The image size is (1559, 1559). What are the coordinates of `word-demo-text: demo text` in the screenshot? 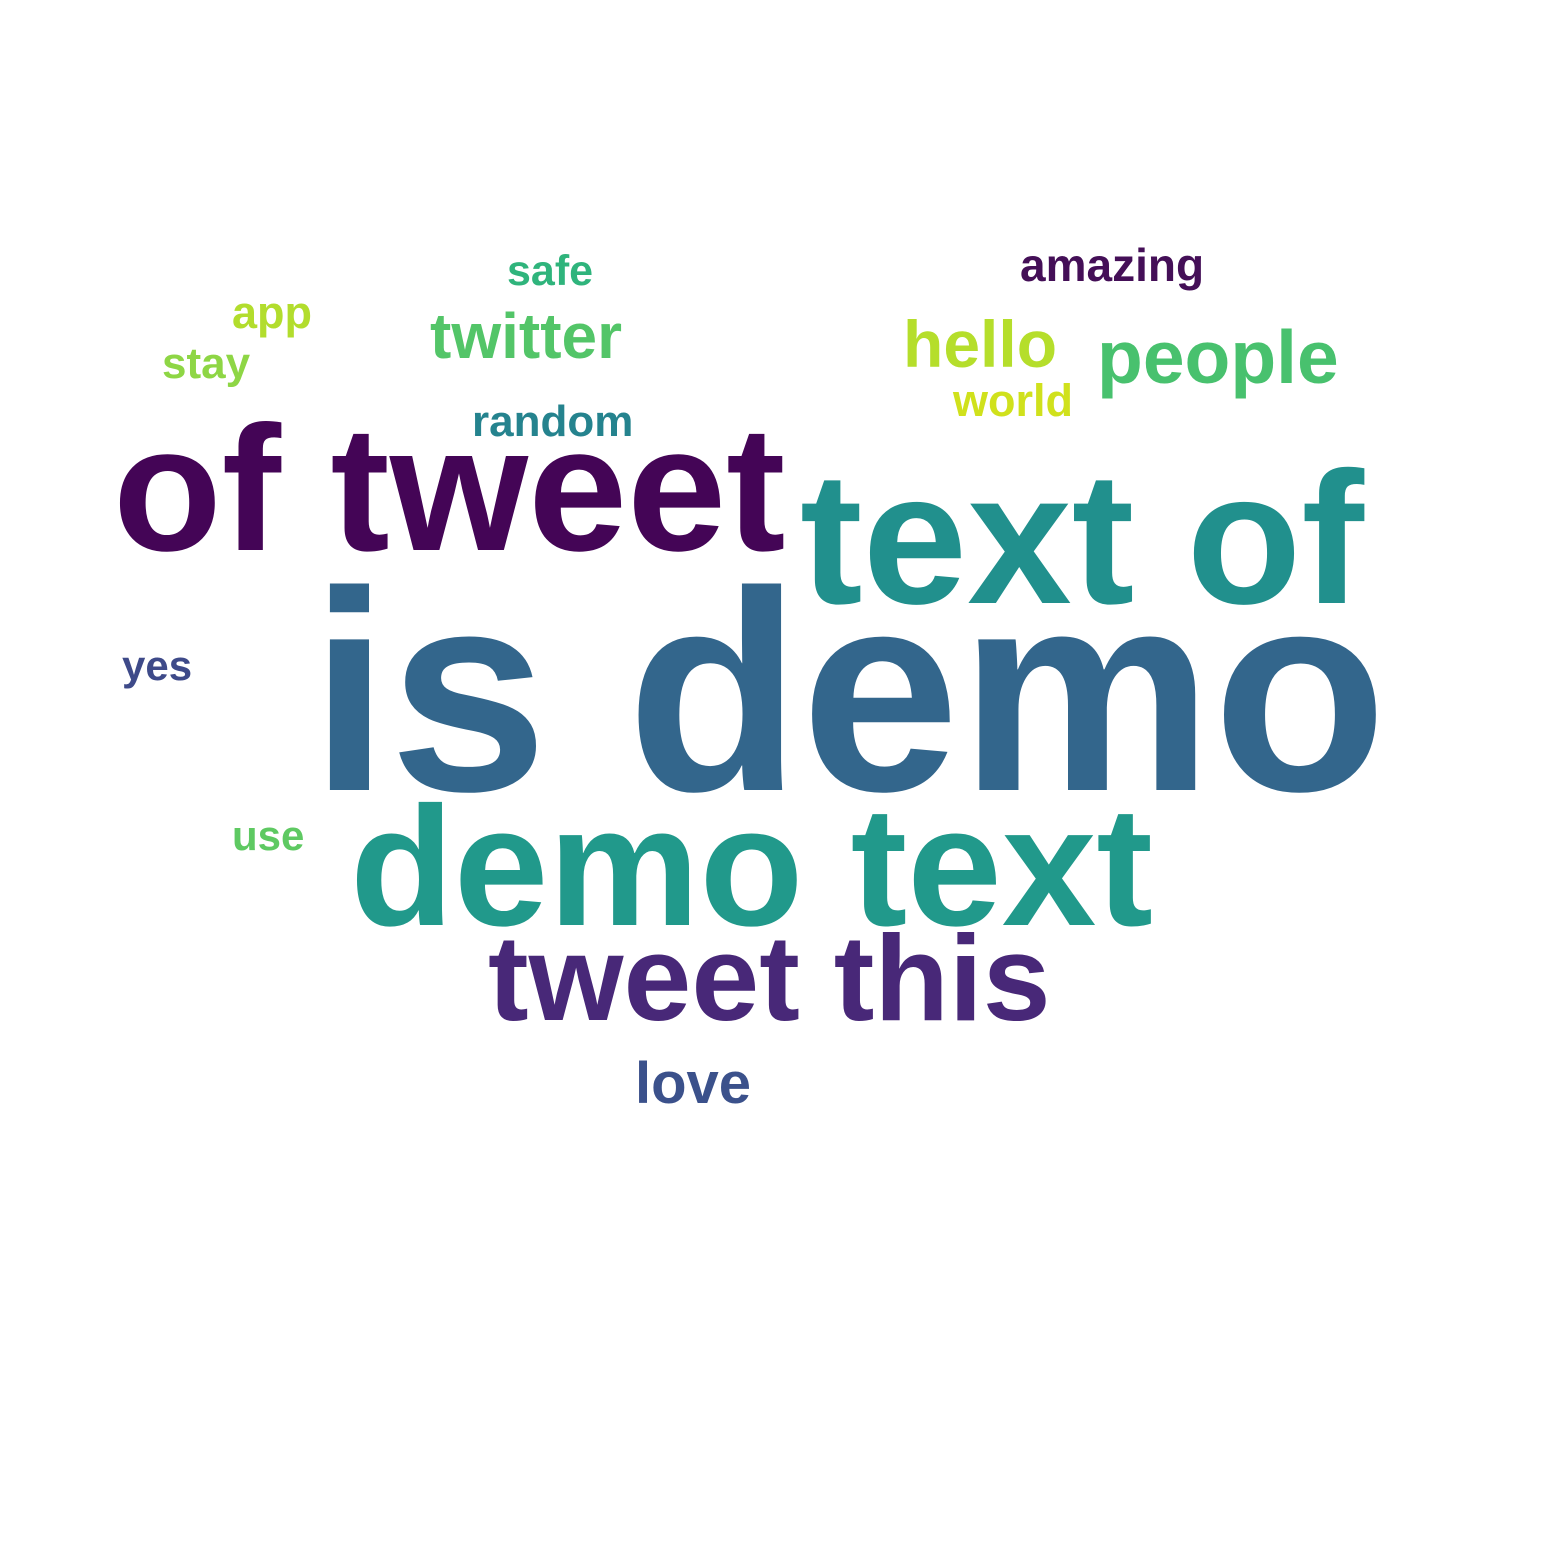 It's located at (751, 867).